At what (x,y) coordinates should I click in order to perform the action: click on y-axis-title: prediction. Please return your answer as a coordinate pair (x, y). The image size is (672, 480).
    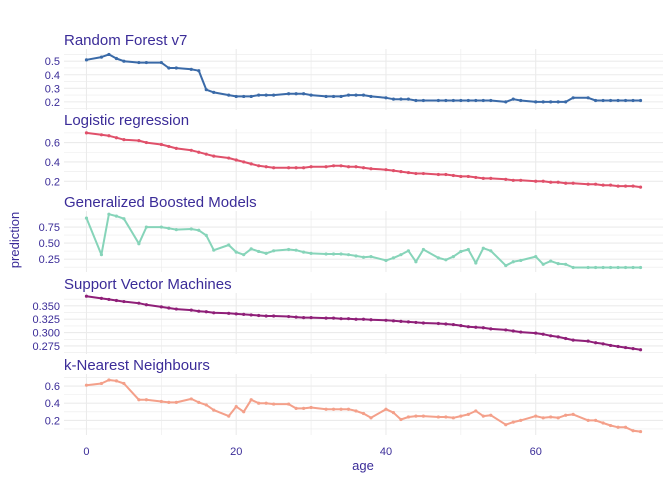
    Looking at the image, I should click on (14, 240).